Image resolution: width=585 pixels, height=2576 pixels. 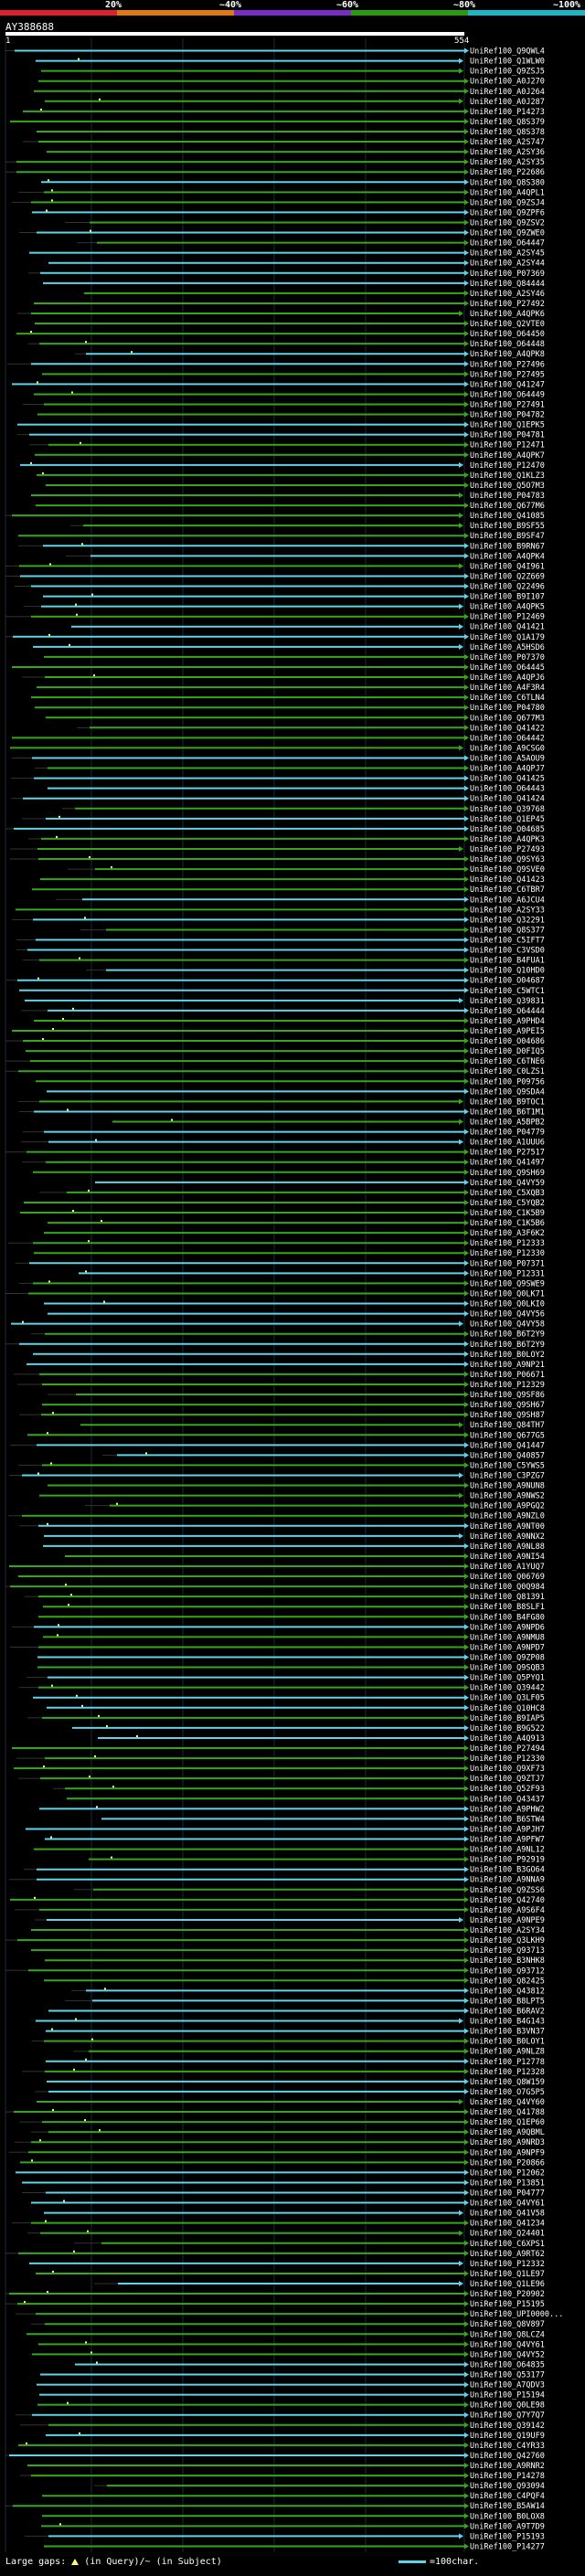 I want to click on hit-label: UniRef100_B5AW14, so click(x=508, y=2506).